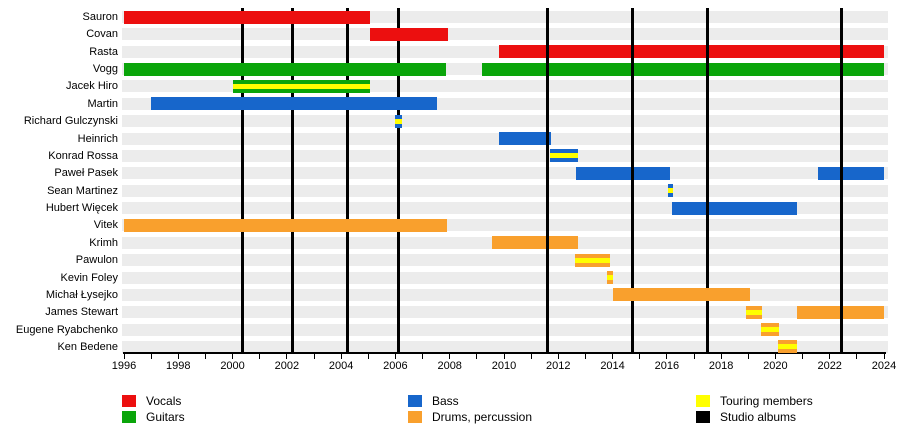 This screenshot has width=900, height=442. I want to click on axis-label: 2012, so click(558, 366).